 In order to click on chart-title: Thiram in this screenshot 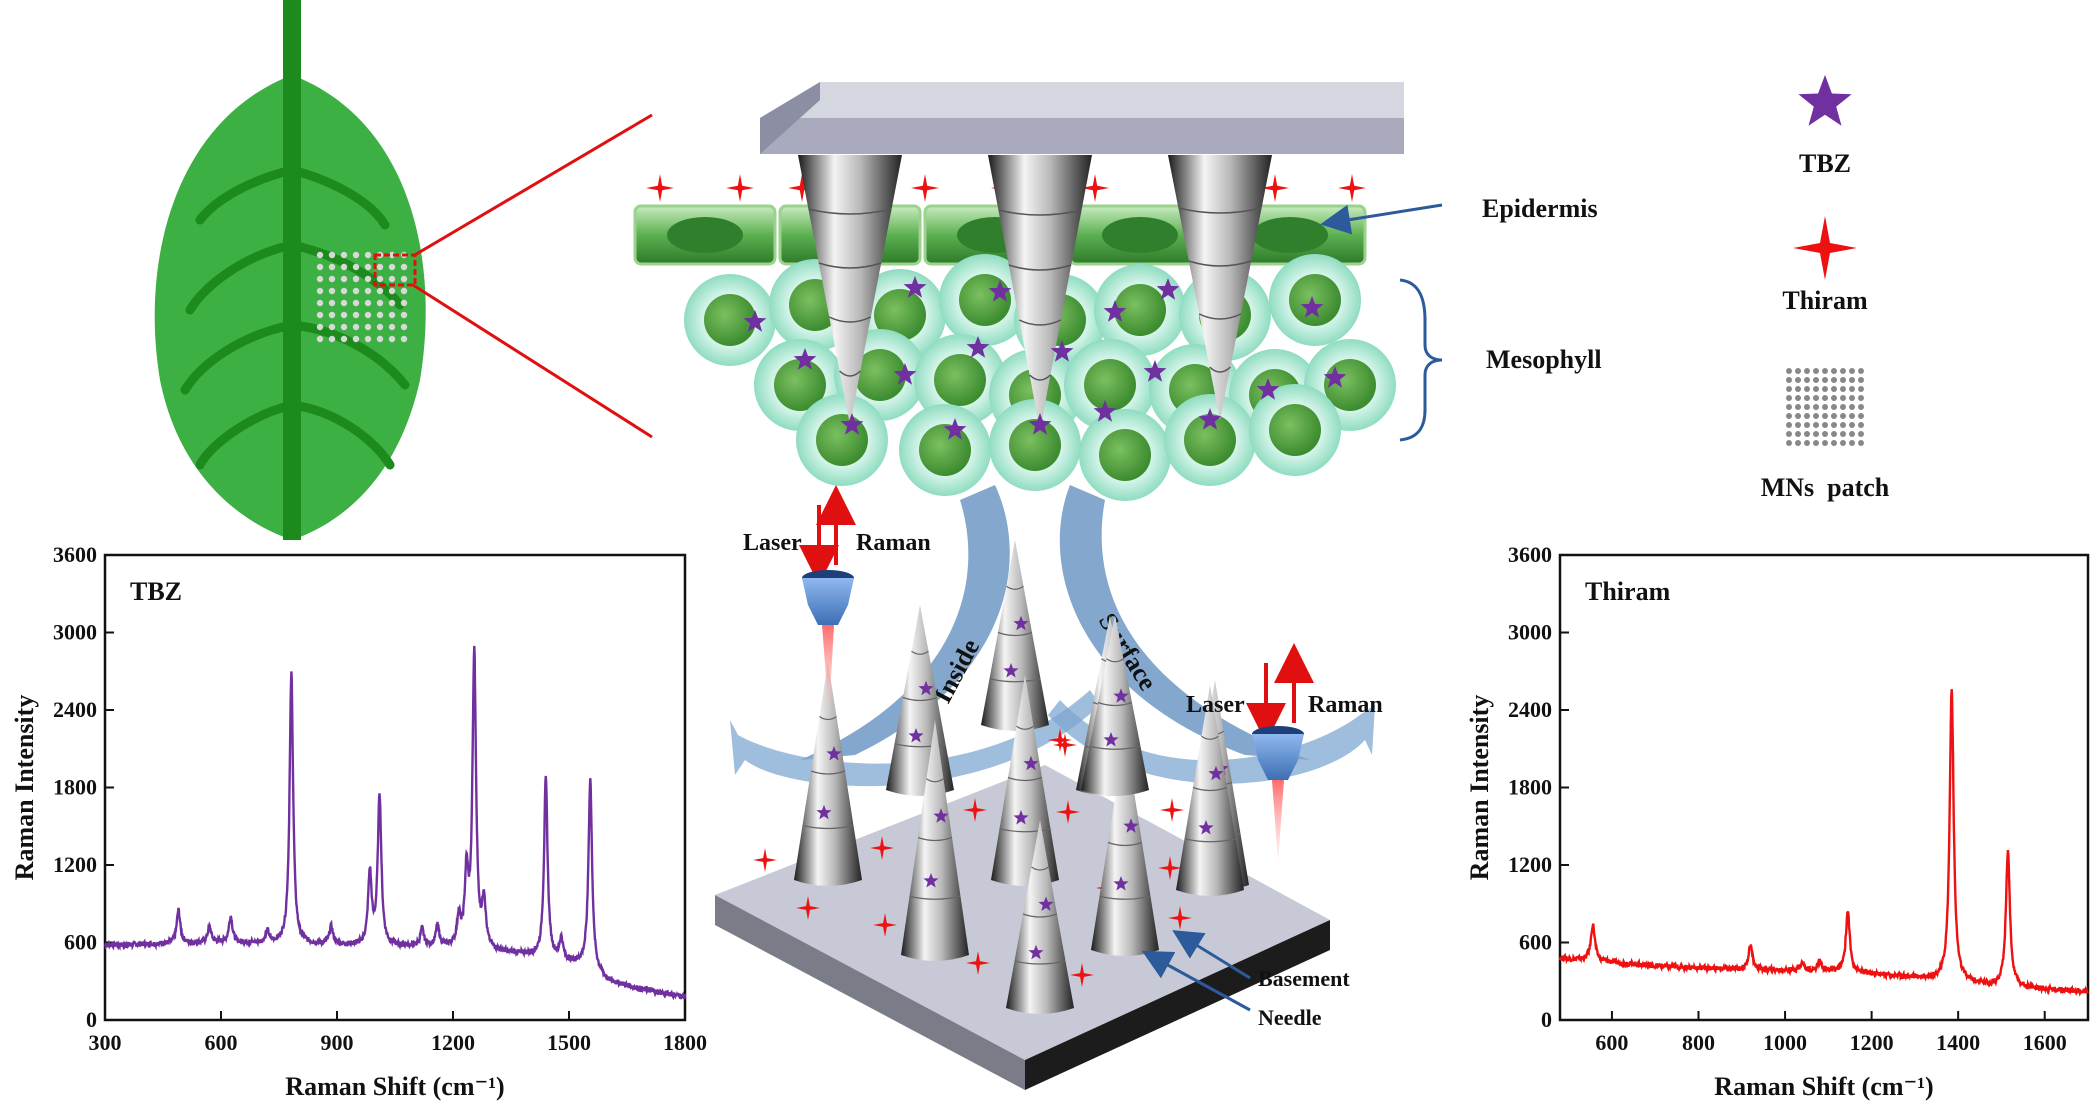, I will do `click(1628, 591)`.